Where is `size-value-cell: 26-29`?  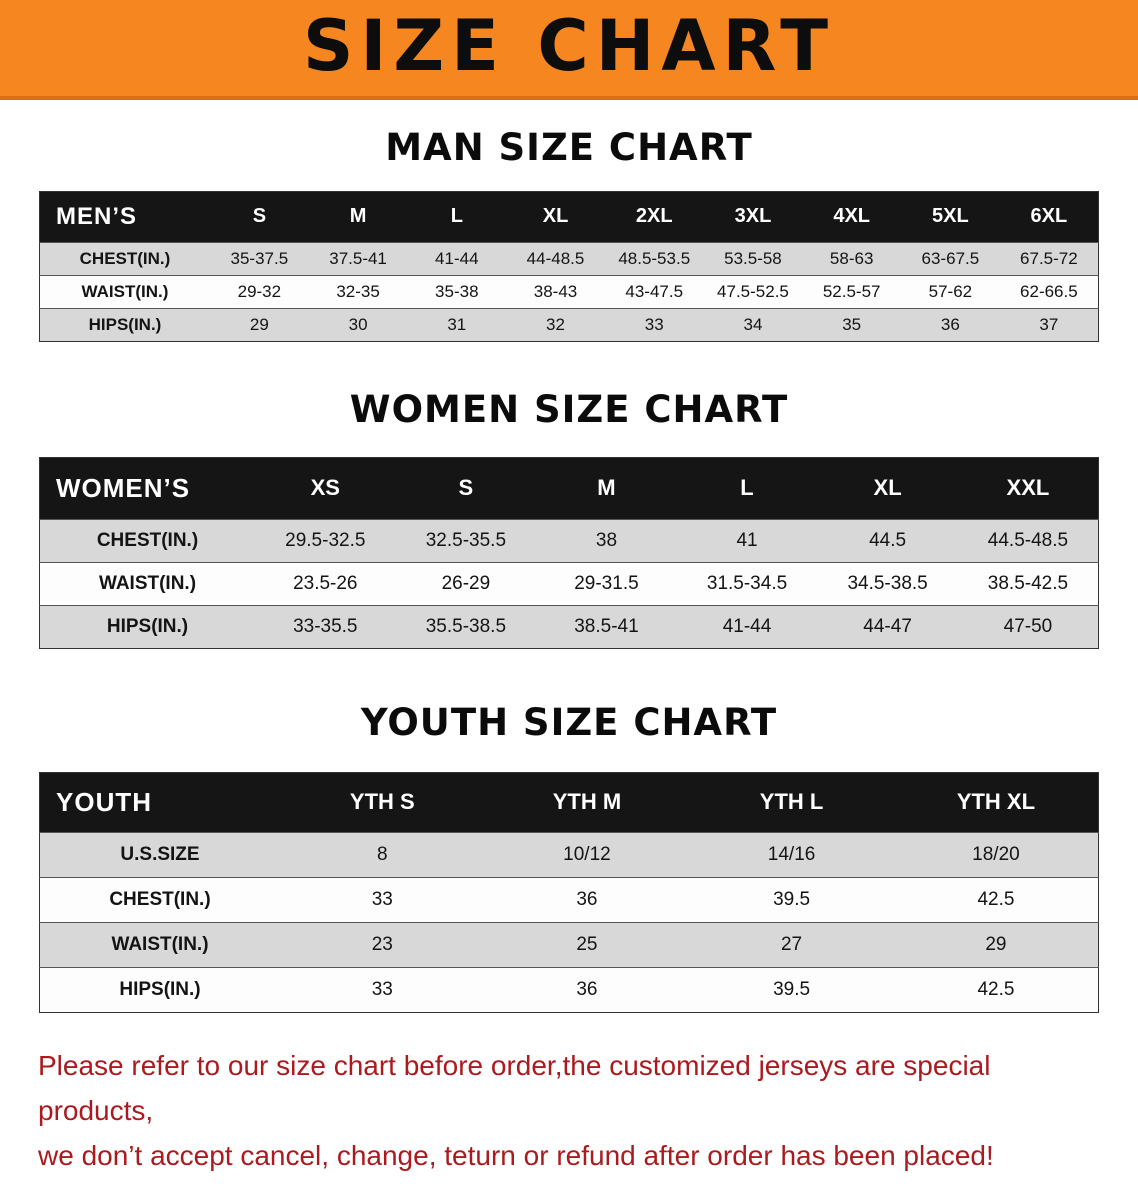
size-value-cell: 26-29 is located at coordinates (466, 583).